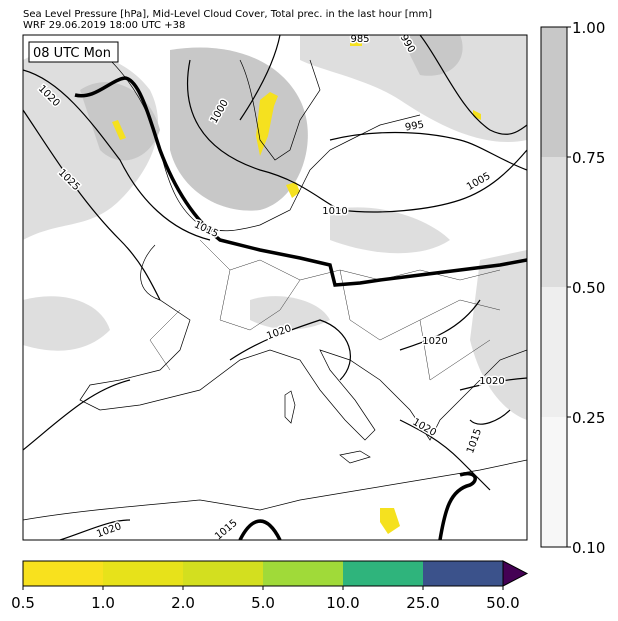  I want to click on colorbar-tick-label: 2.0, so click(183, 603).